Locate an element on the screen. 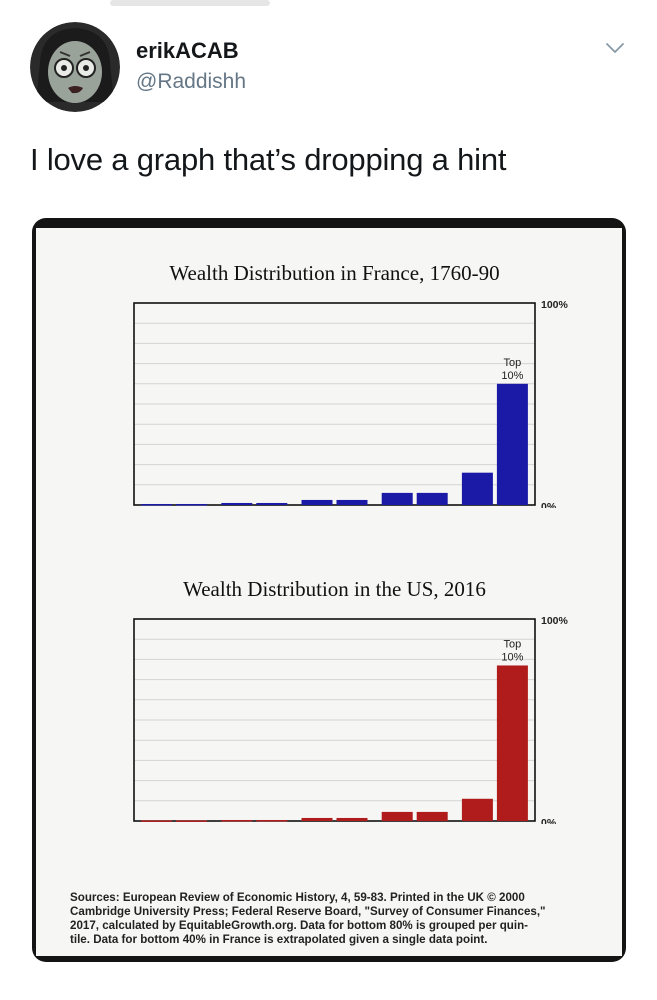  zombie-avatar-icon is located at coordinates (75, 67).